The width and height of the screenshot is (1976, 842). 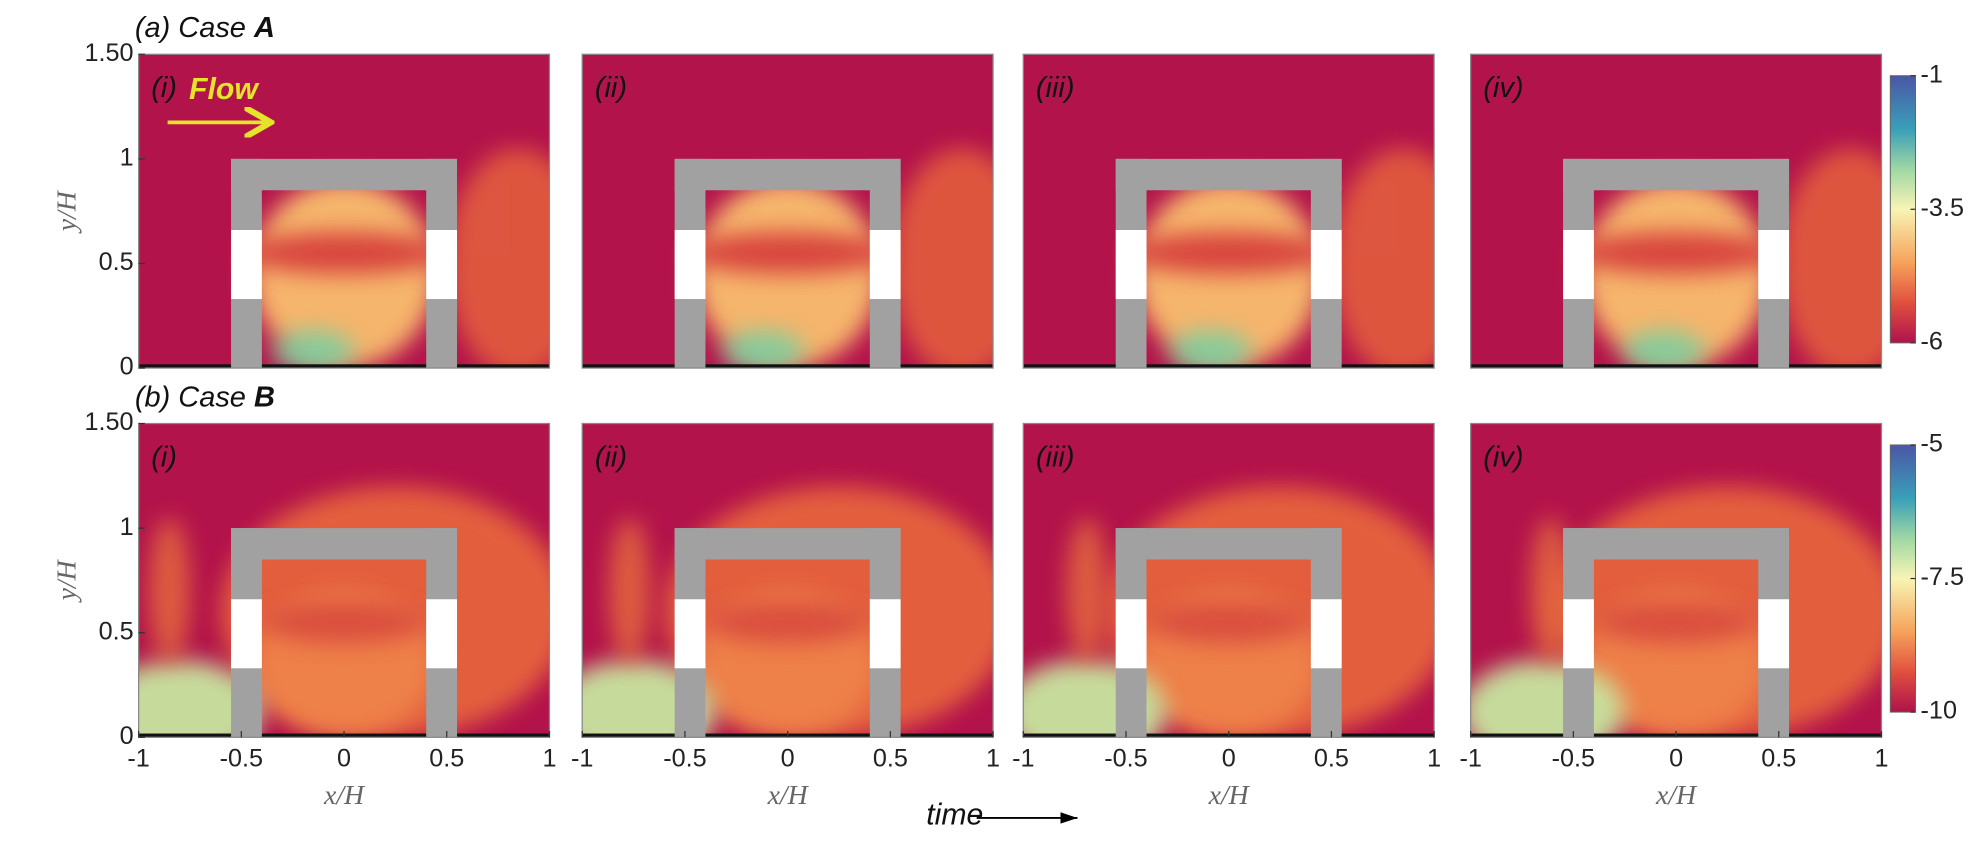 I want to click on panel: (i), so click(x=344, y=580).